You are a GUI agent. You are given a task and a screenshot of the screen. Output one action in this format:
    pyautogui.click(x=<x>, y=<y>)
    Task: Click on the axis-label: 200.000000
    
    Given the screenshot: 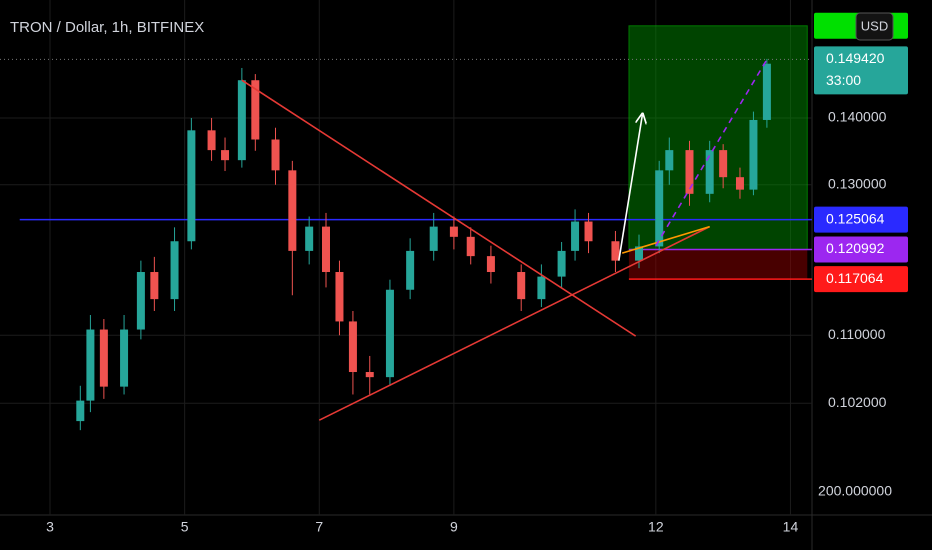 What is the action you would take?
    pyautogui.click(x=855, y=491)
    